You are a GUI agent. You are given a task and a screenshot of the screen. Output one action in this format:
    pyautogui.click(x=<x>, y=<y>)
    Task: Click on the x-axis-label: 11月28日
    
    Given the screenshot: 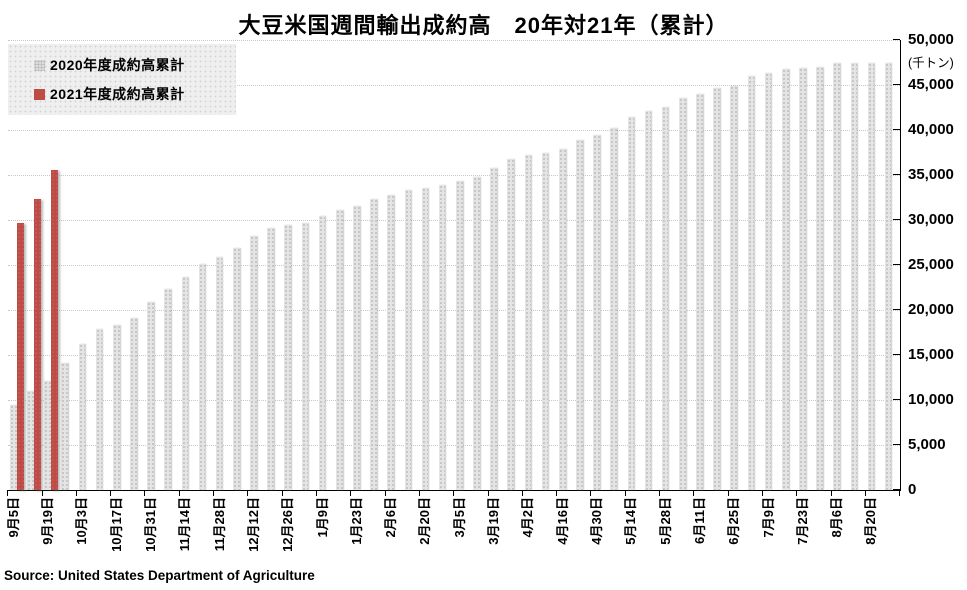 What is the action you would take?
    pyautogui.click(x=219, y=524)
    